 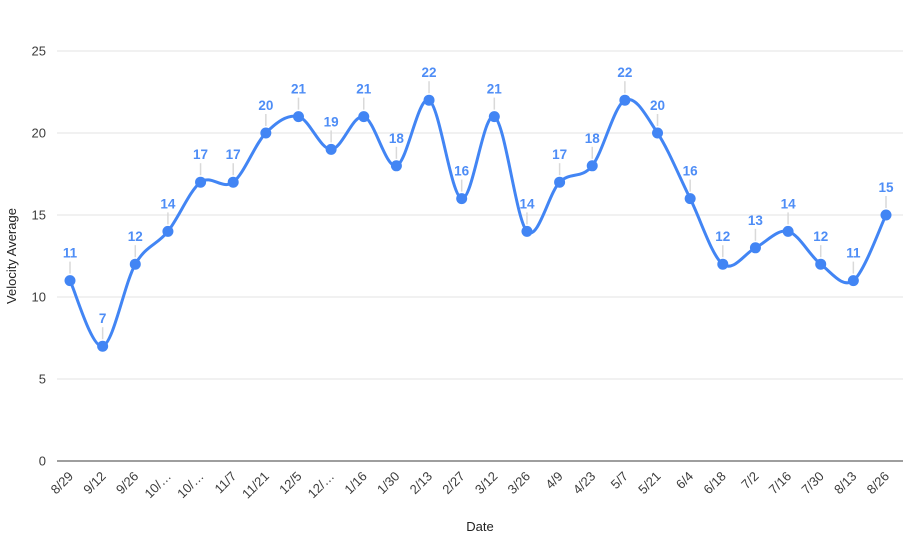 What do you see at coordinates (226, 483) in the screenshot?
I see `x-tick-label: 11/7` at bounding box center [226, 483].